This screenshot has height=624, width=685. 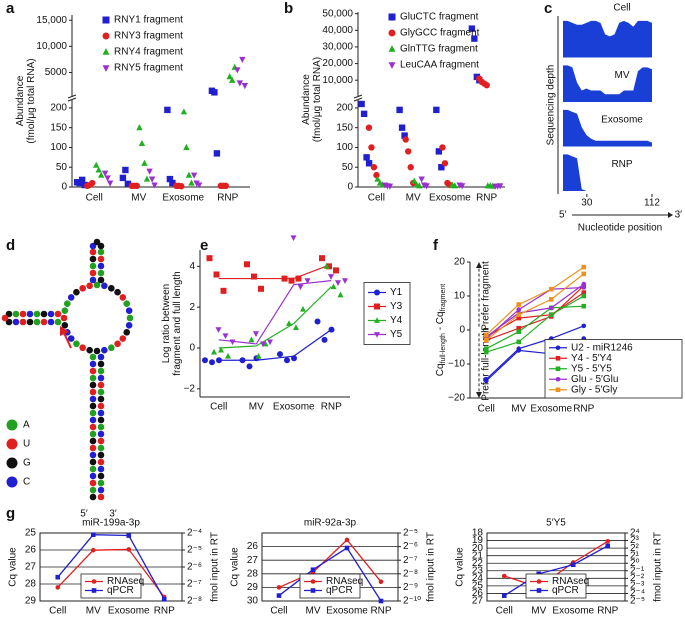 What do you see at coordinates (58, 147) in the screenshot?
I see `y-tick-label: 100` at bounding box center [58, 147].